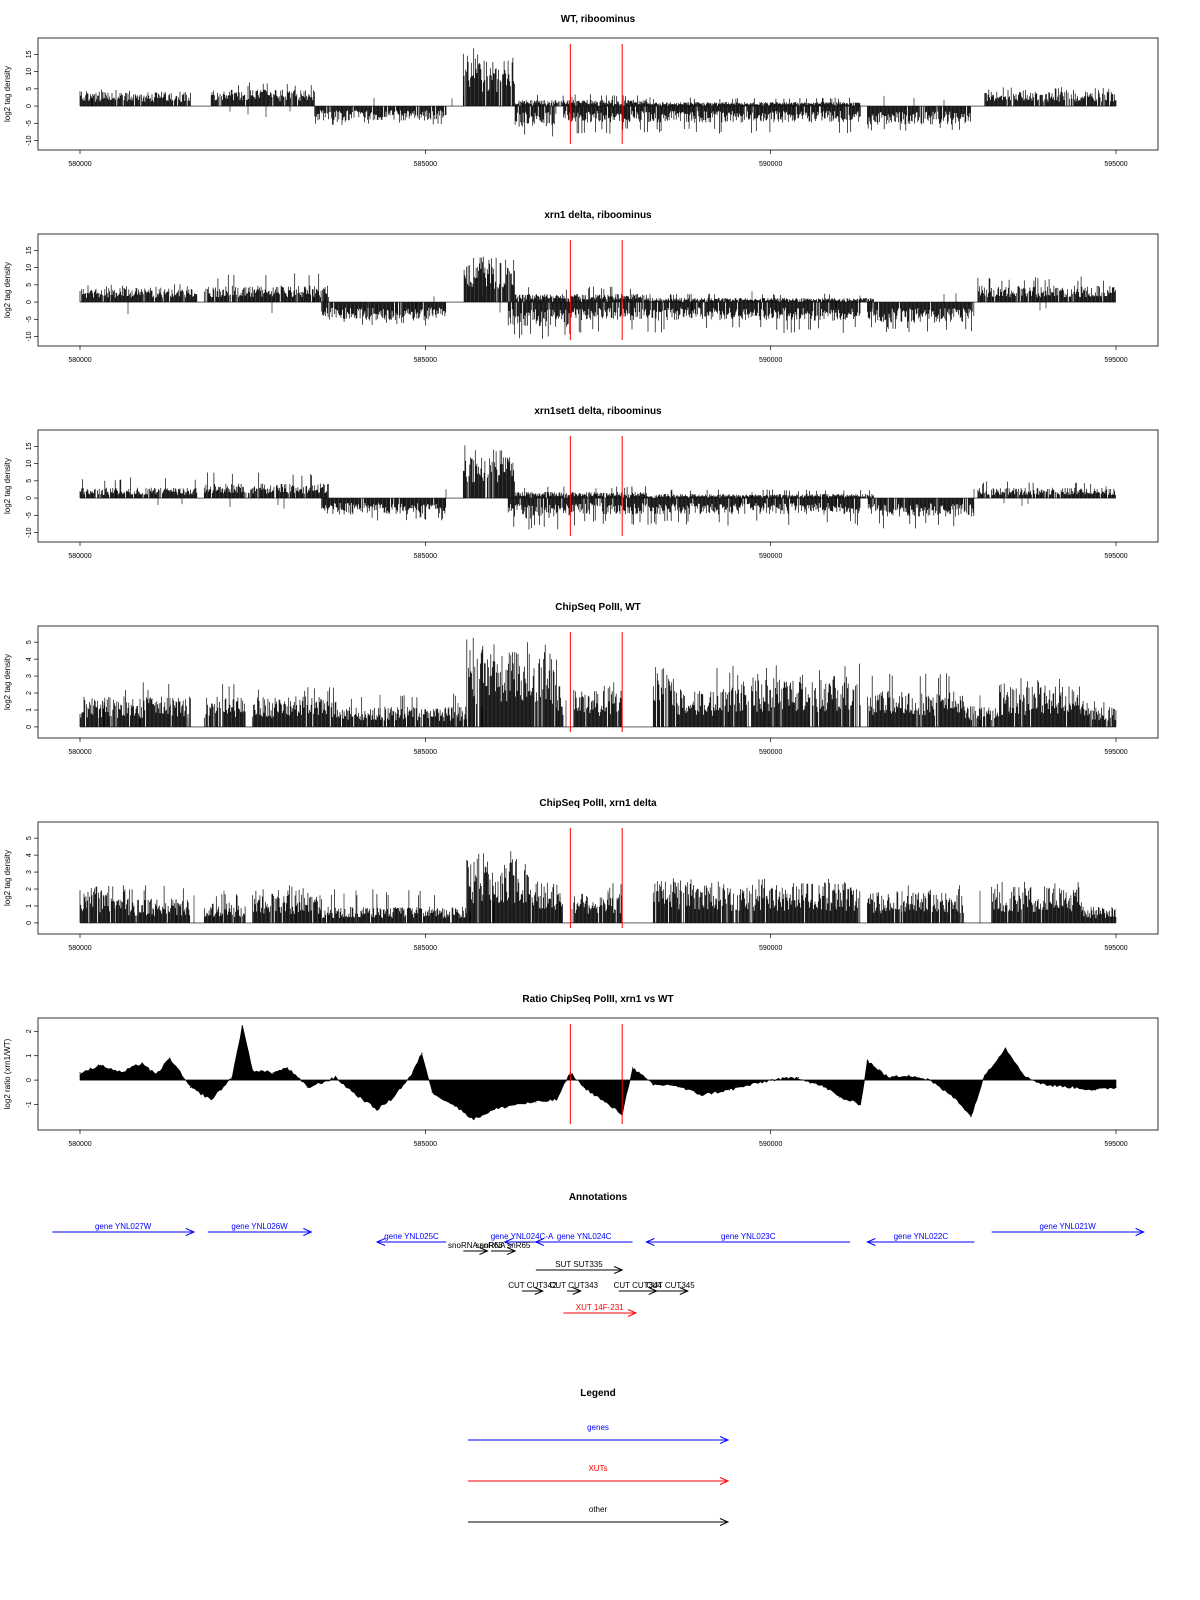 This screenshot has height=1600, width=1200. What do you see at coordinates (598, 1073) in the screenshot?
I see `ratio-area` at bounding box center [598, 1073].